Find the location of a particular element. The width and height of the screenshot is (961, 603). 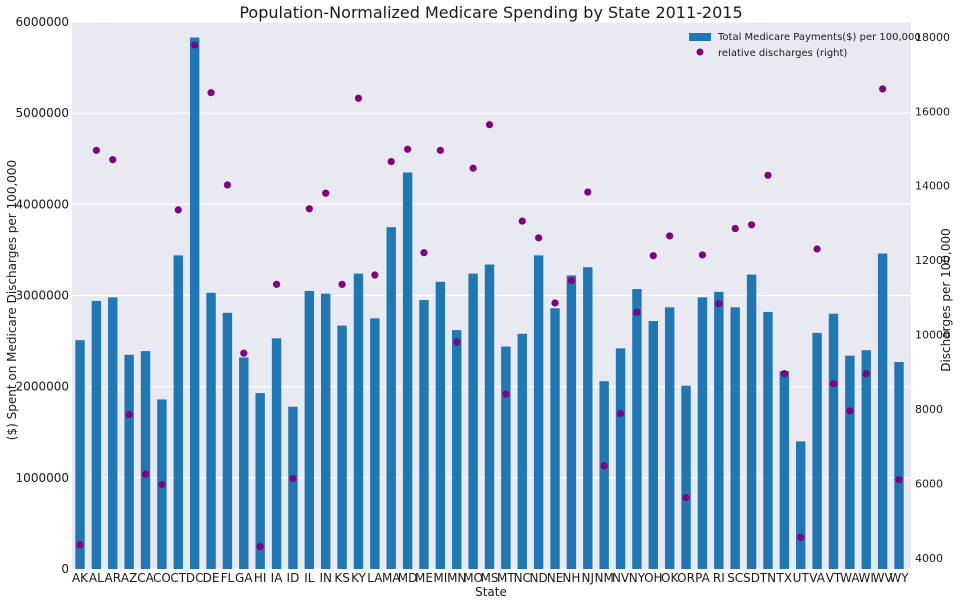

bar-ME is located at coordinates (424, 434).